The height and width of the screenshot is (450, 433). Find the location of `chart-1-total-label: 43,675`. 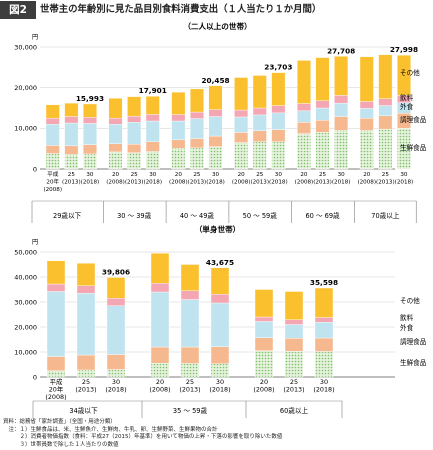

chart-1-total-label: 43,675 is located at coordinates (220, 262).